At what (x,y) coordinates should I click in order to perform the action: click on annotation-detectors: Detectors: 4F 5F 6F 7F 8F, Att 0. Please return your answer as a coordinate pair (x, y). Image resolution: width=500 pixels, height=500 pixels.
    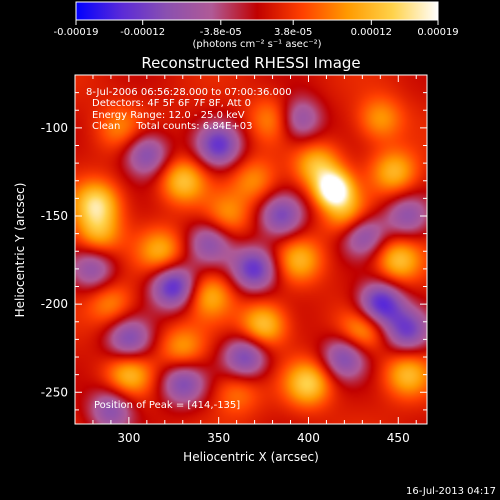
    Looking at the image, I should click on (171, 103).